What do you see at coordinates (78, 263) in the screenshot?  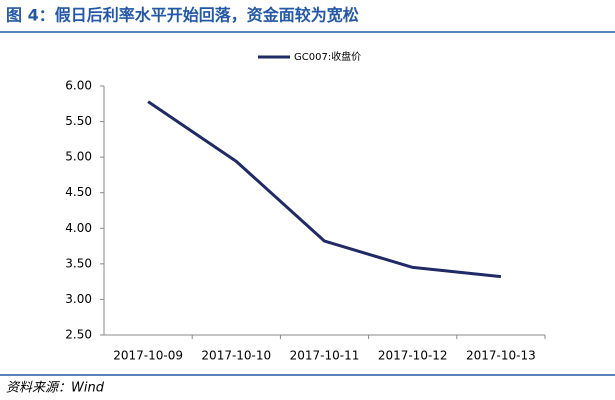 I see `y-tick-label: 3.50` at bounding box center [78, 263].